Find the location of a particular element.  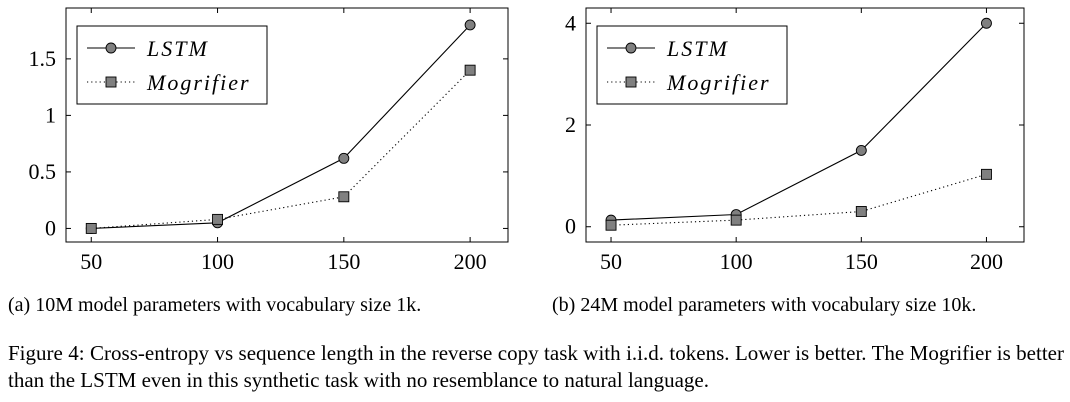

y-tick-label: 1.5 is located at coordinates (43, 58).